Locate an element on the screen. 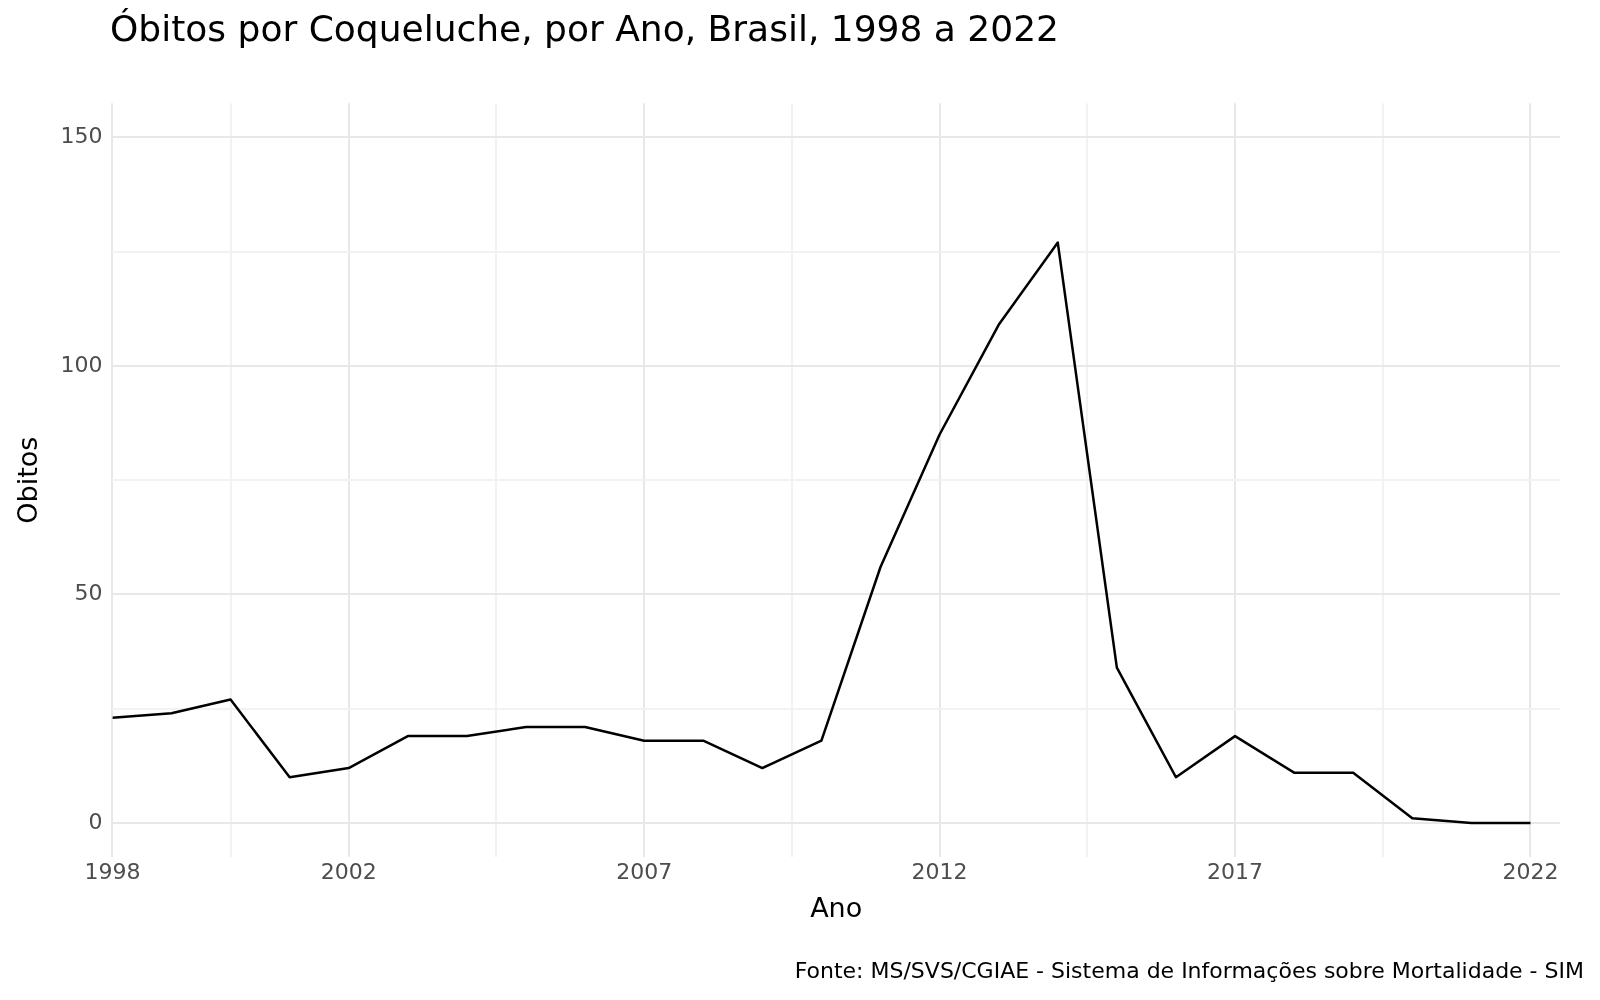  y-tick-label: 0 is located at coordinates (95, 821).